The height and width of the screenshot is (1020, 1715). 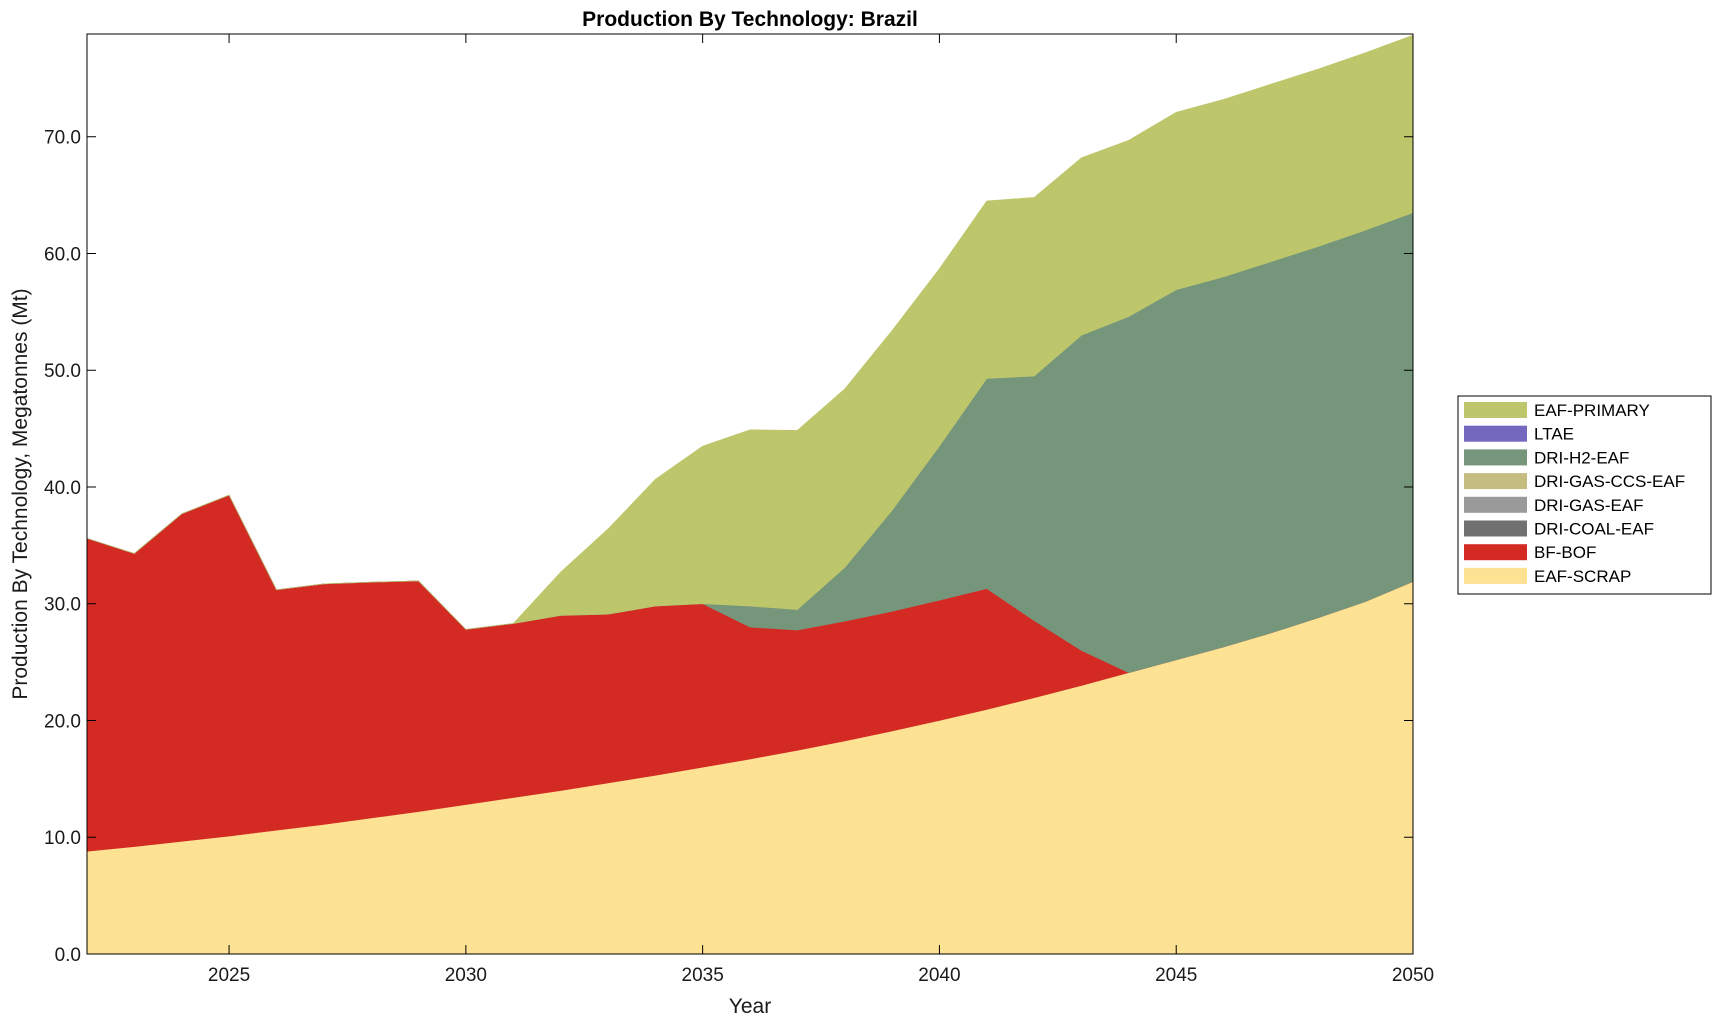 What do you see at coordinates (62, 838) in the screenshot?
I see `y-tick-label: 10.0` at bounding box center [62, 838].